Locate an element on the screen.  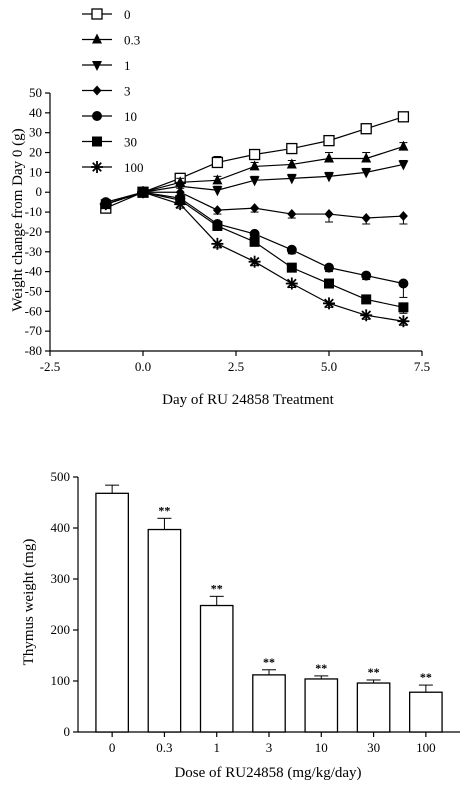
bar-group-0: 0 is located at coordinates (112, 619).